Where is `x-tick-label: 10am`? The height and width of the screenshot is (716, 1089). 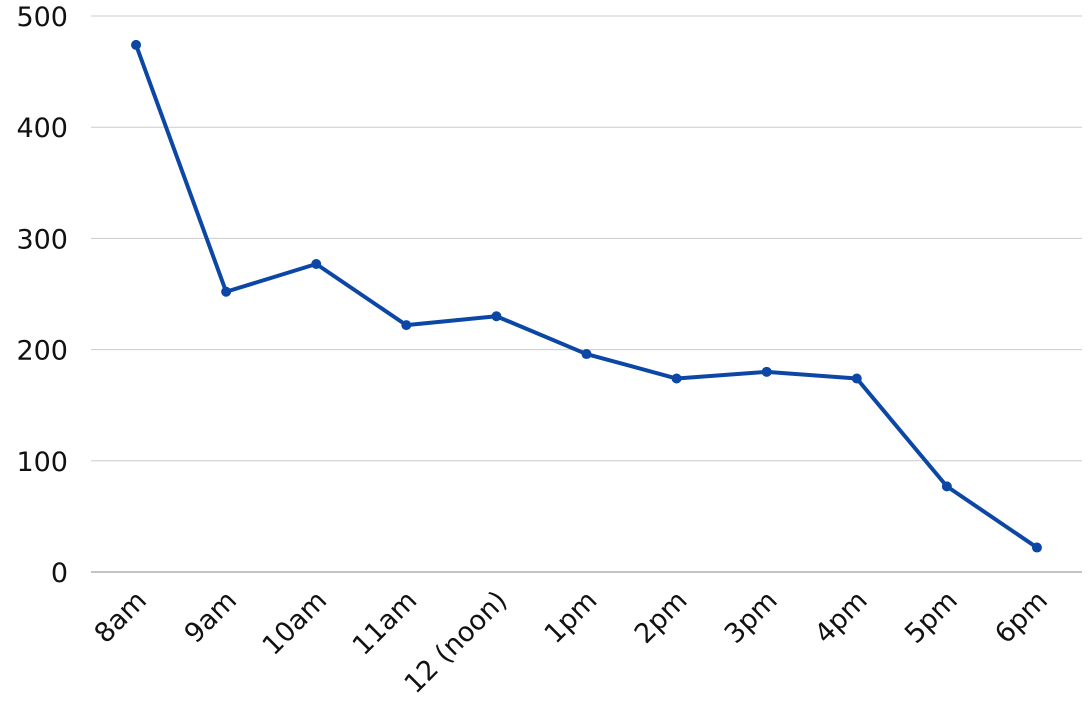
x-tick-label: 10am is located at coordinates (295, 623).